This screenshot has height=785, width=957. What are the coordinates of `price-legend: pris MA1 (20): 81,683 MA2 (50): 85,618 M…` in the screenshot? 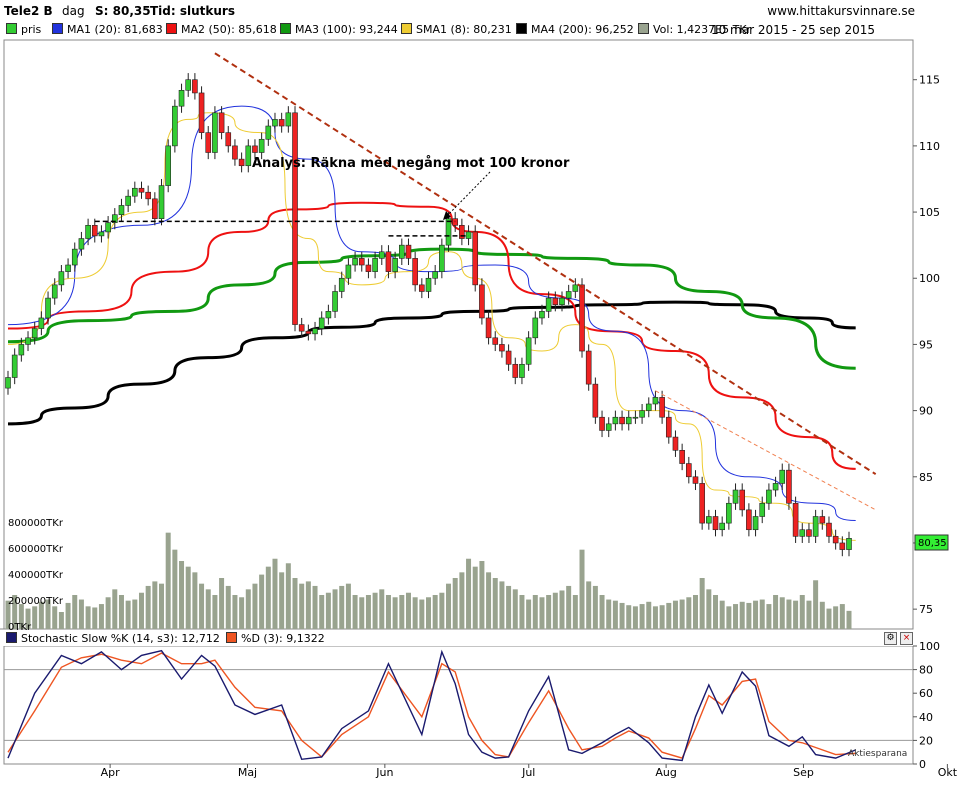 It's located at (458, 30).